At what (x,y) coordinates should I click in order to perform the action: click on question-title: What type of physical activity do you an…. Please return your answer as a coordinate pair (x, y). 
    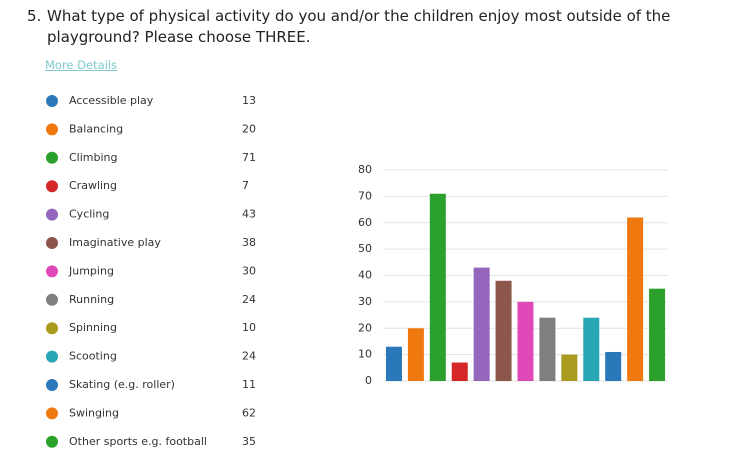
    Looking at the image, I should click on (359, 26).